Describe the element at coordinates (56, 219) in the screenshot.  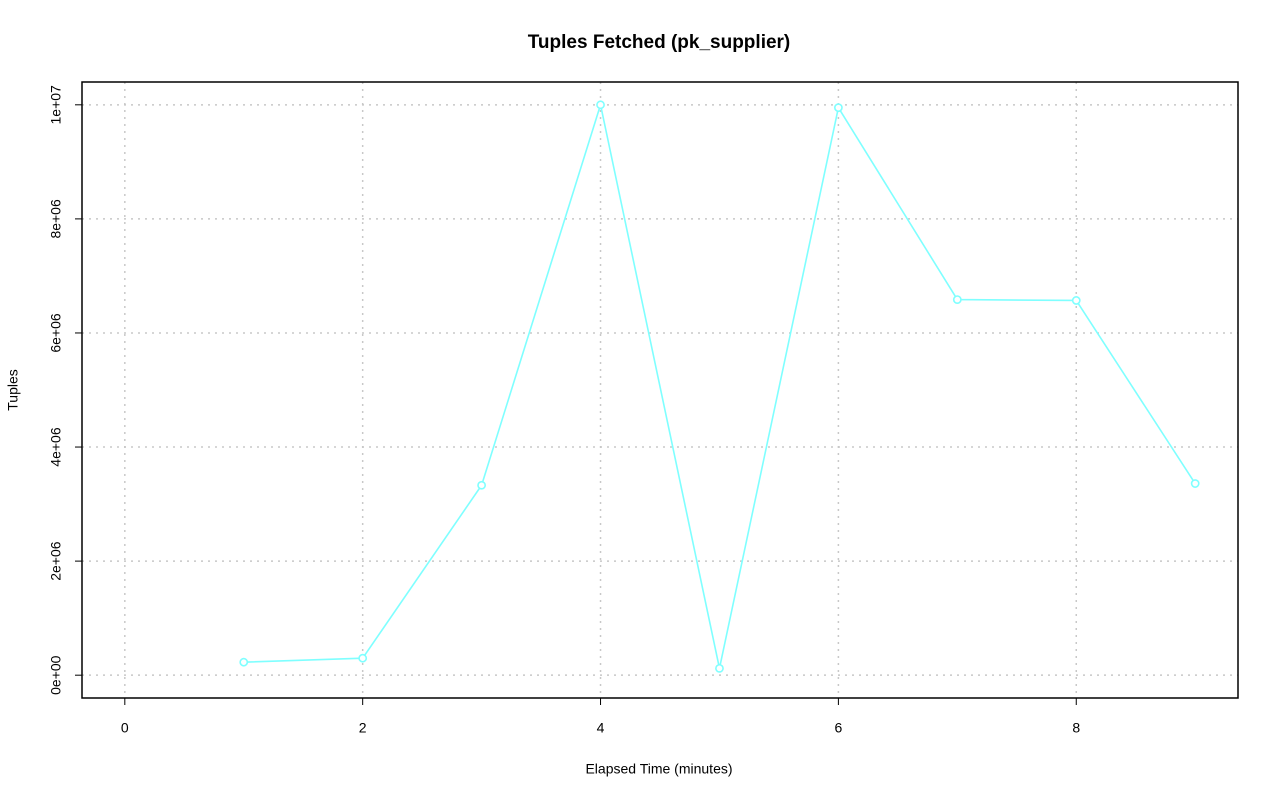
I see `y-tick-label: 8e+06` at that location.